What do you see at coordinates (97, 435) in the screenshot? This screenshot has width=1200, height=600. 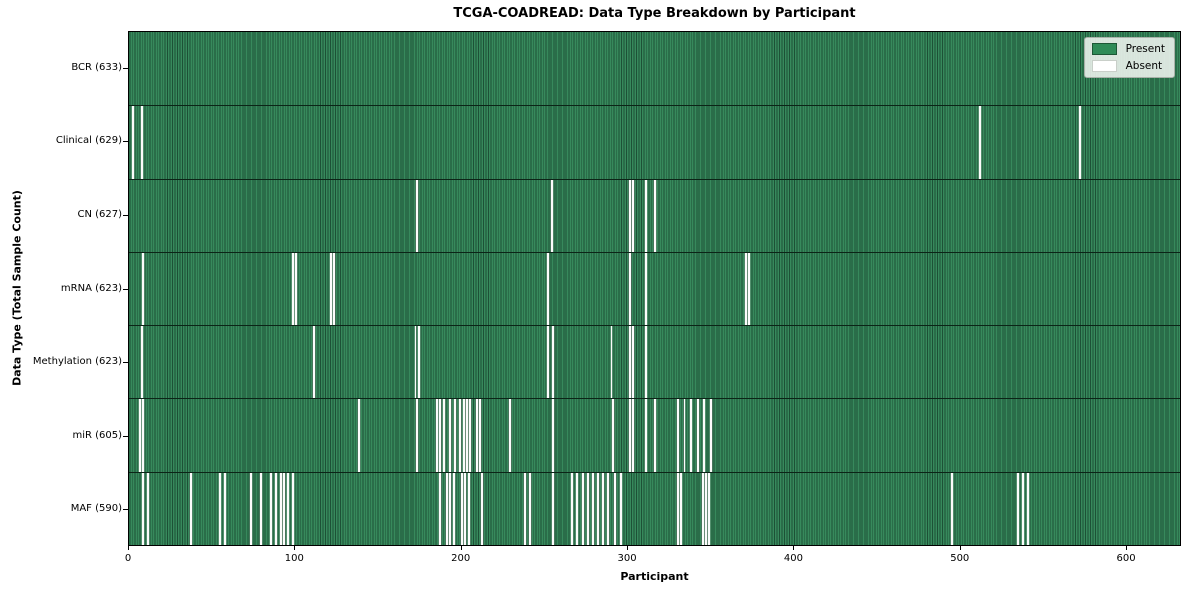 I see `ytick-label-mir: miR (605)` at bounding box center [97, 435].